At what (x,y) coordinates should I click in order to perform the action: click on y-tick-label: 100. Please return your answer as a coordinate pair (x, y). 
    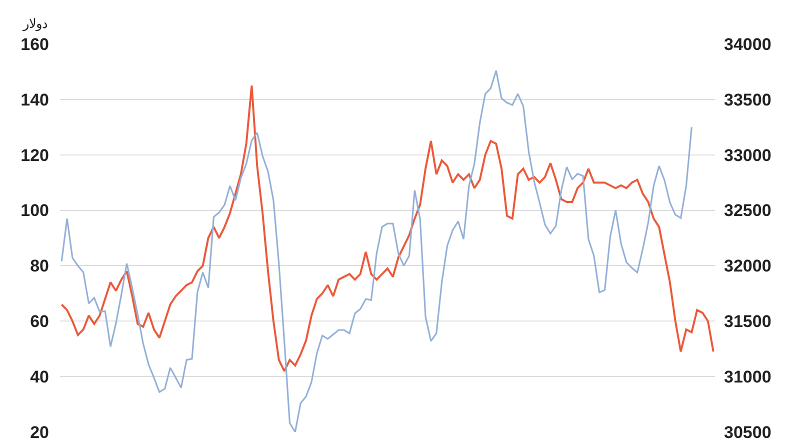
    Looking at the image, I should click on (34, 210).